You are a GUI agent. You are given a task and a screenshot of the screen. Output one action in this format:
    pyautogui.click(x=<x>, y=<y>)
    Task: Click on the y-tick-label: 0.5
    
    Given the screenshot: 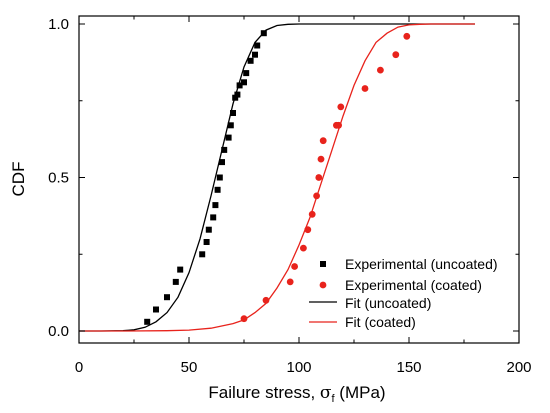 What is the action you would take?
    pyautogui.click(x=58, y=178)
    